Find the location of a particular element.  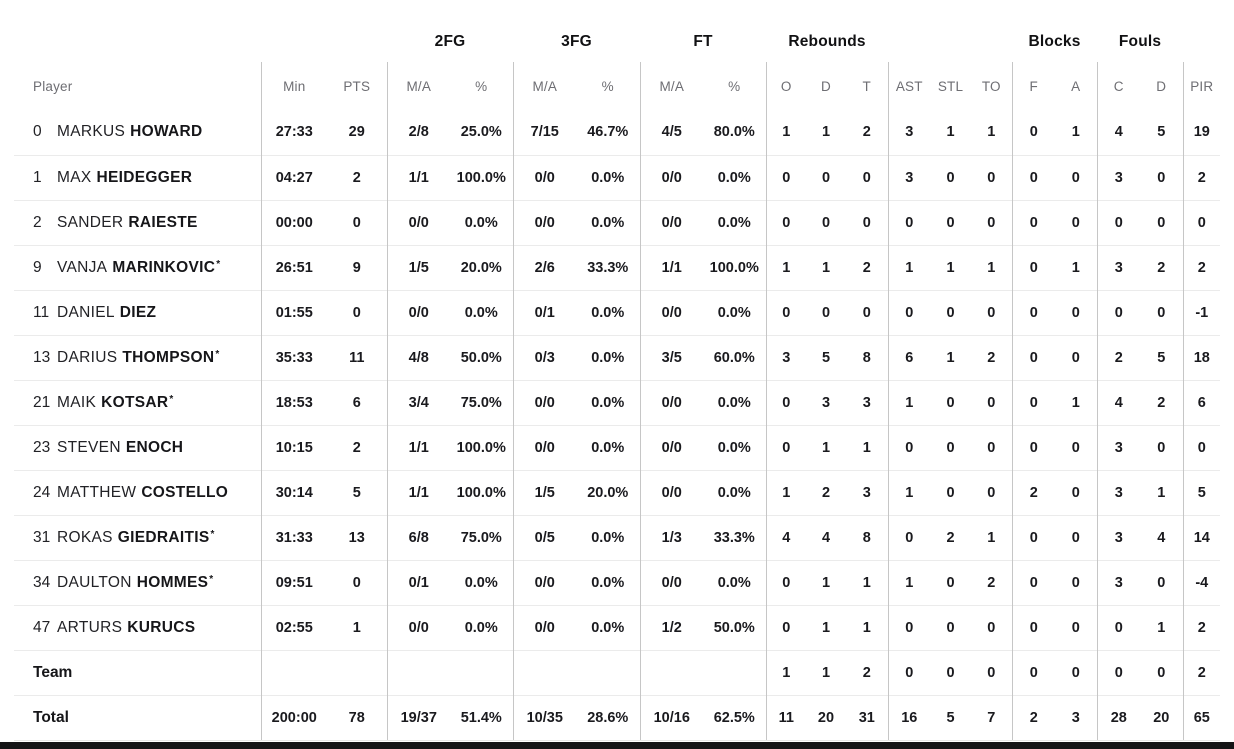

cell-min: 04:27 is located at coordinates (293, 177).